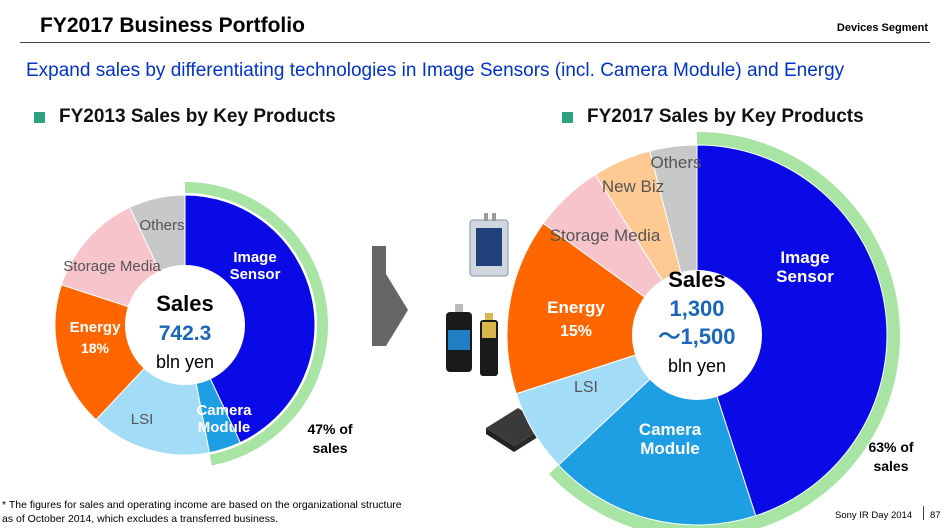  Describe the element at coordinates (935, 515) in the screenshot. I see `page-number: 87` at that location.